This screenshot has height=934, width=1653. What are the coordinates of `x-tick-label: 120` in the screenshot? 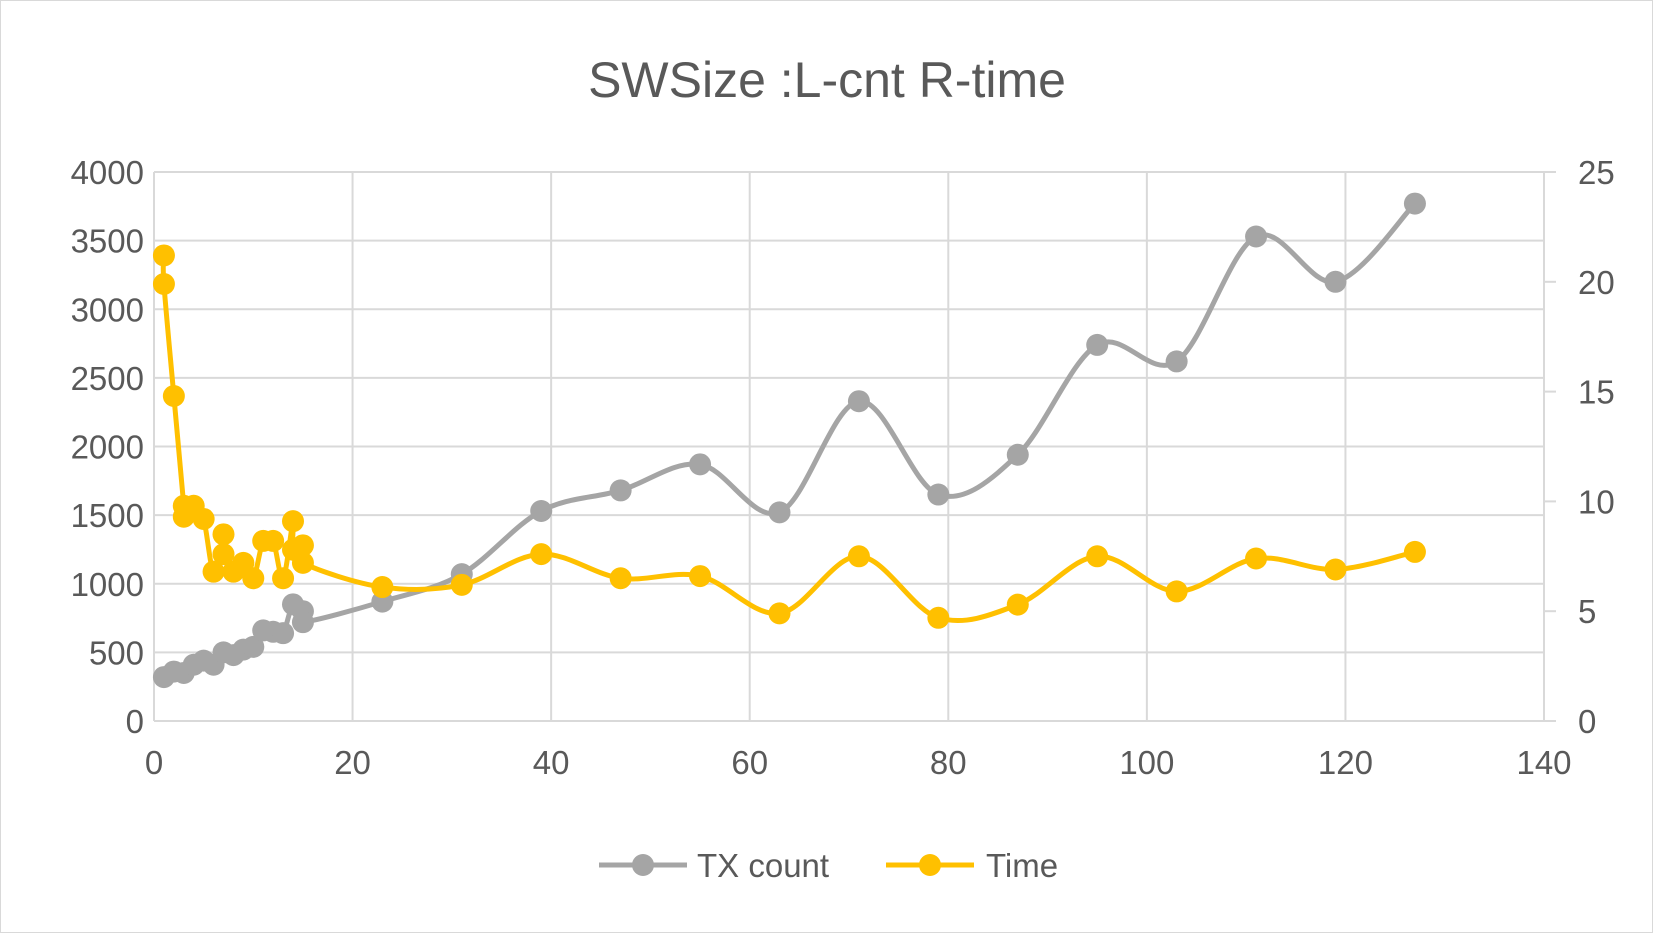 It's located at (1345, 762).